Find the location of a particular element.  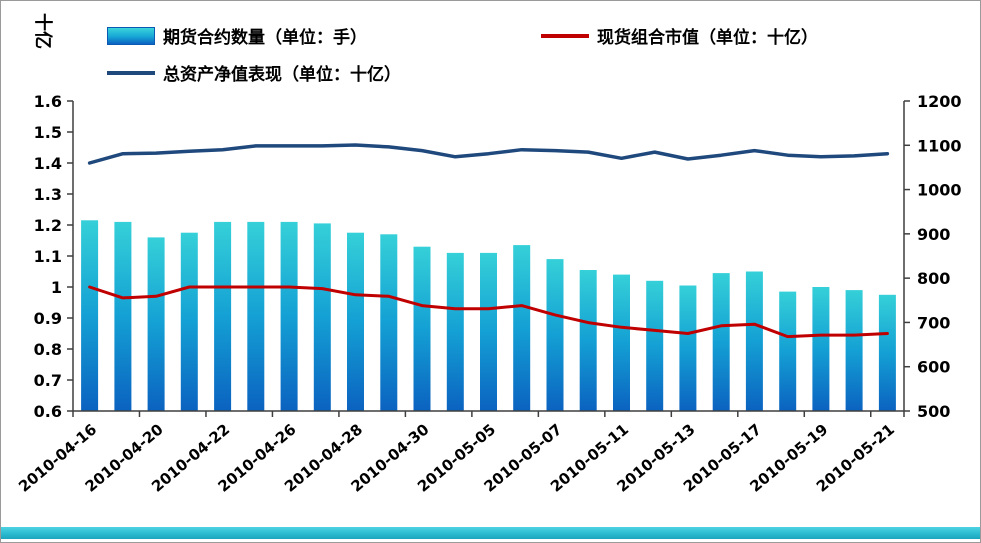

bar-series-swatch-icon is located at coordinates (131, 35).